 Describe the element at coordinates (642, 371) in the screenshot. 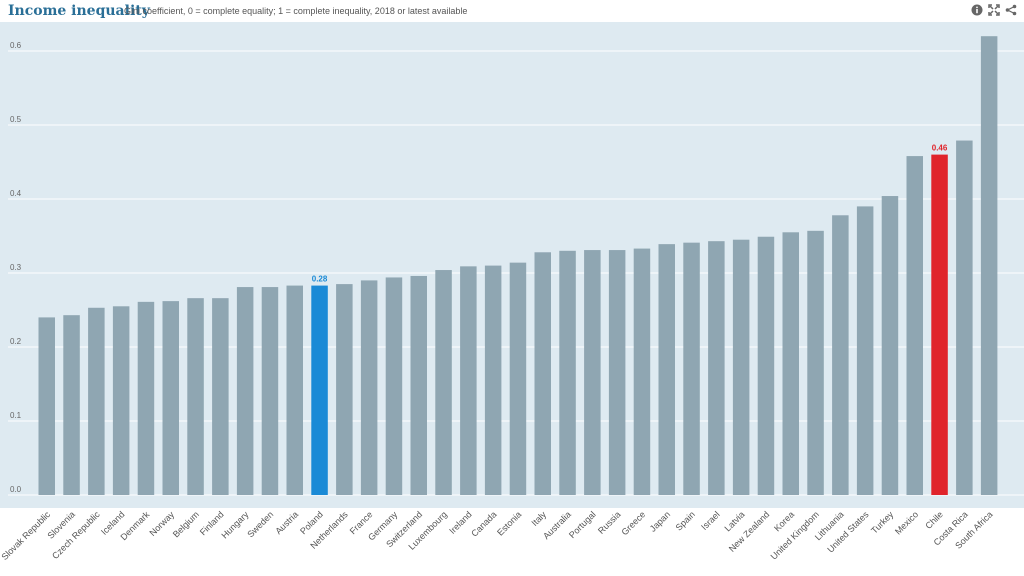

I see `bar-greece` at that location.